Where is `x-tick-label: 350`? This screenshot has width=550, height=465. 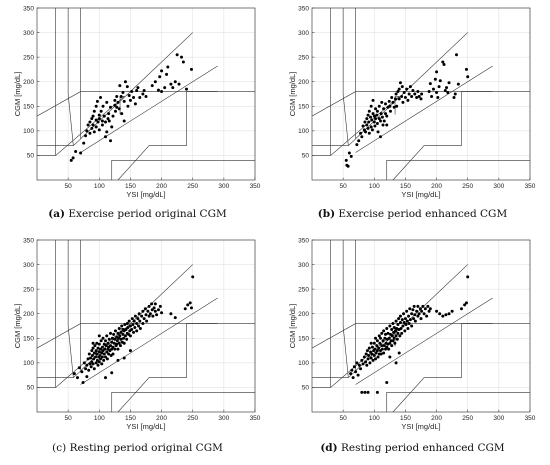 x-tick-label: 350 is located at coordinates (530, 418).